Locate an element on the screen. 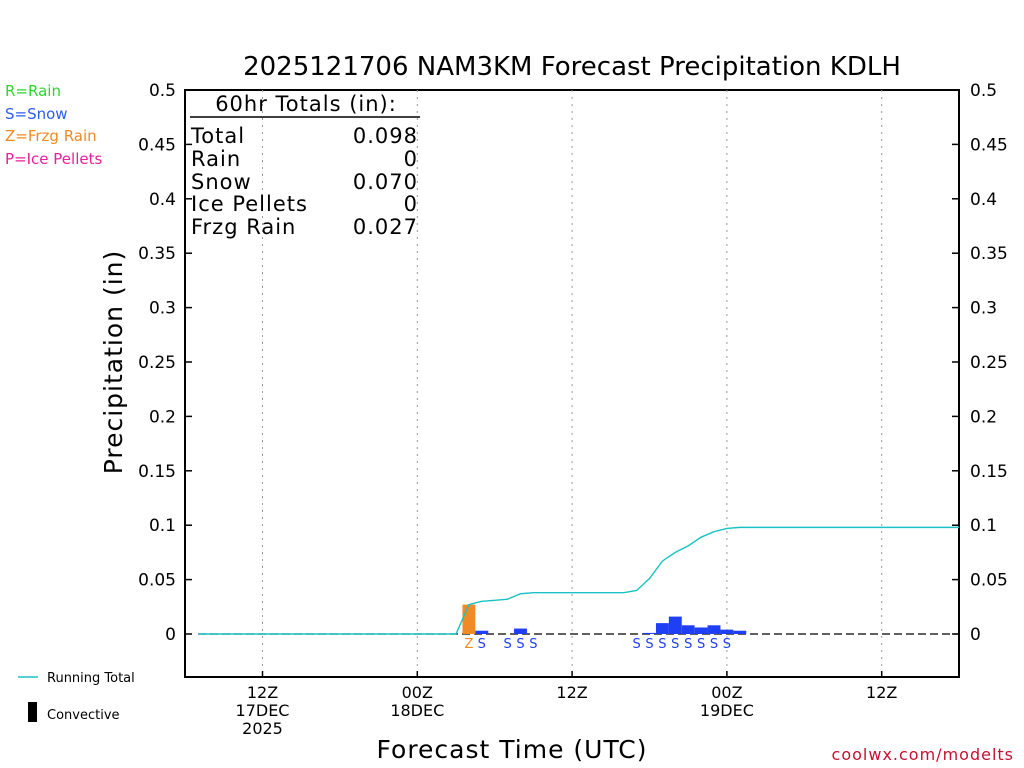  totals-frzg-rain-value: 0.027 is located at coordinates (385, 227).